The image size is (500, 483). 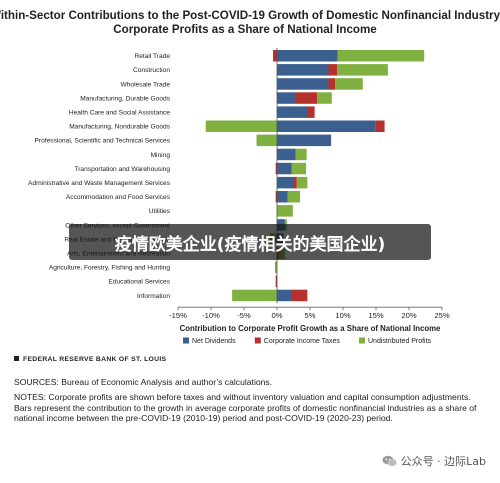 What do you see at coordinates (244, 315) in the screenshot?
I see `x-tick-label: -5%` at bounding box center [244, 315].